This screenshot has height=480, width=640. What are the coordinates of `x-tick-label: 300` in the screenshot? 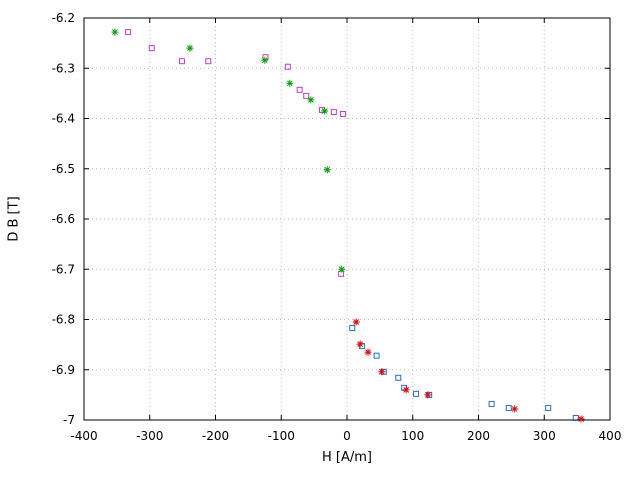 It's located at (544, 436).